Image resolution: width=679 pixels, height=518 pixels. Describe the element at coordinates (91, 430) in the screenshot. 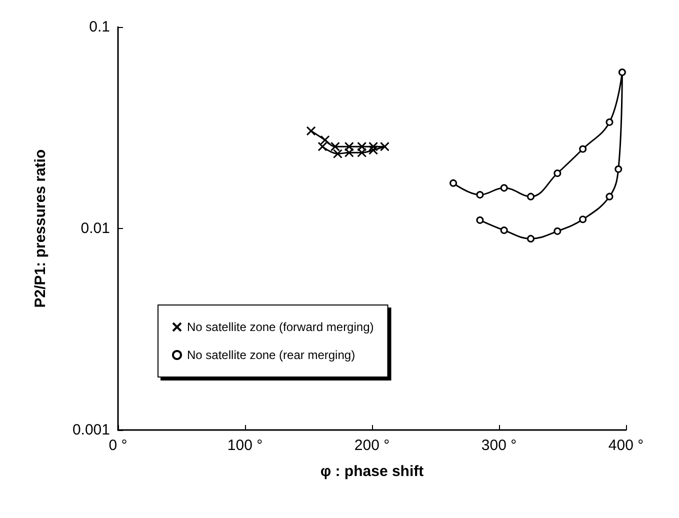

I see `y-tick-label: 0.001` at that location.